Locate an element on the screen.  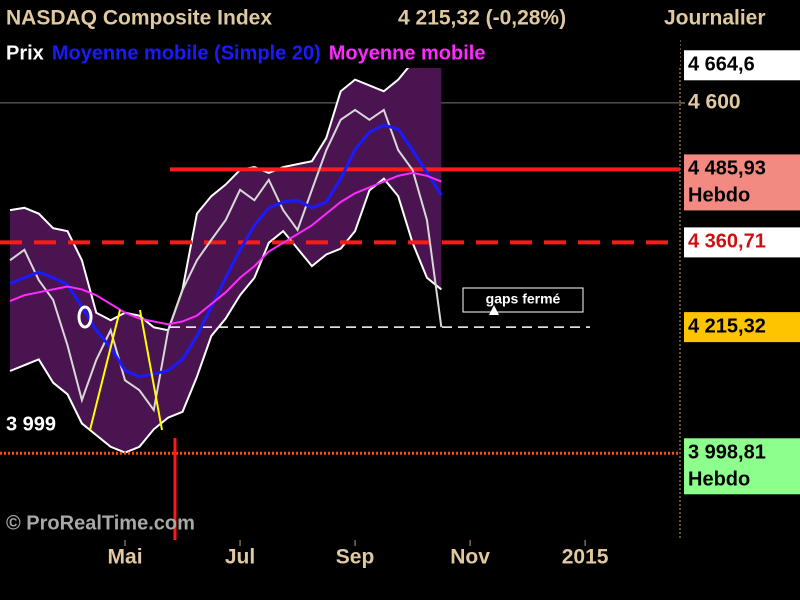
price-box-label: 4 360,71 is located at coordinates (727, 242).